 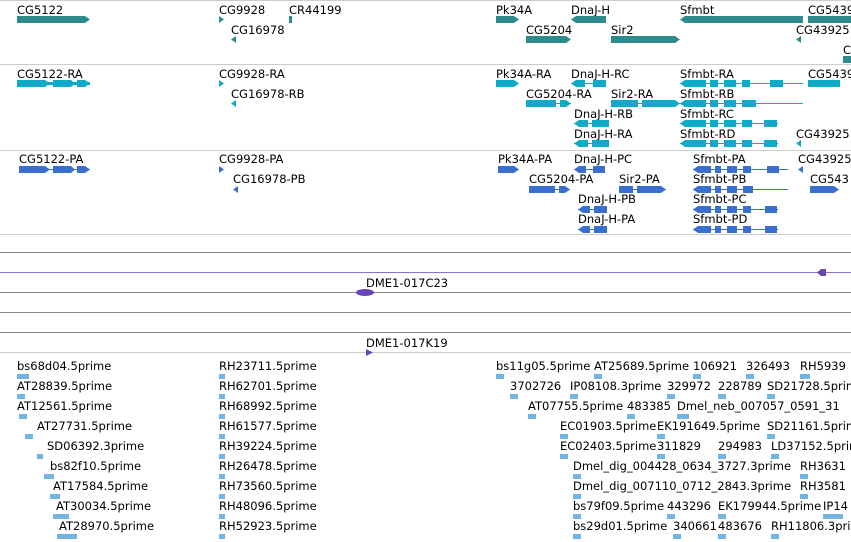 What do you see at coordinates (707, 94) in the screenshot?
I see `transcript-label: Sfmbt-RB` at bounding box center [707, 94].